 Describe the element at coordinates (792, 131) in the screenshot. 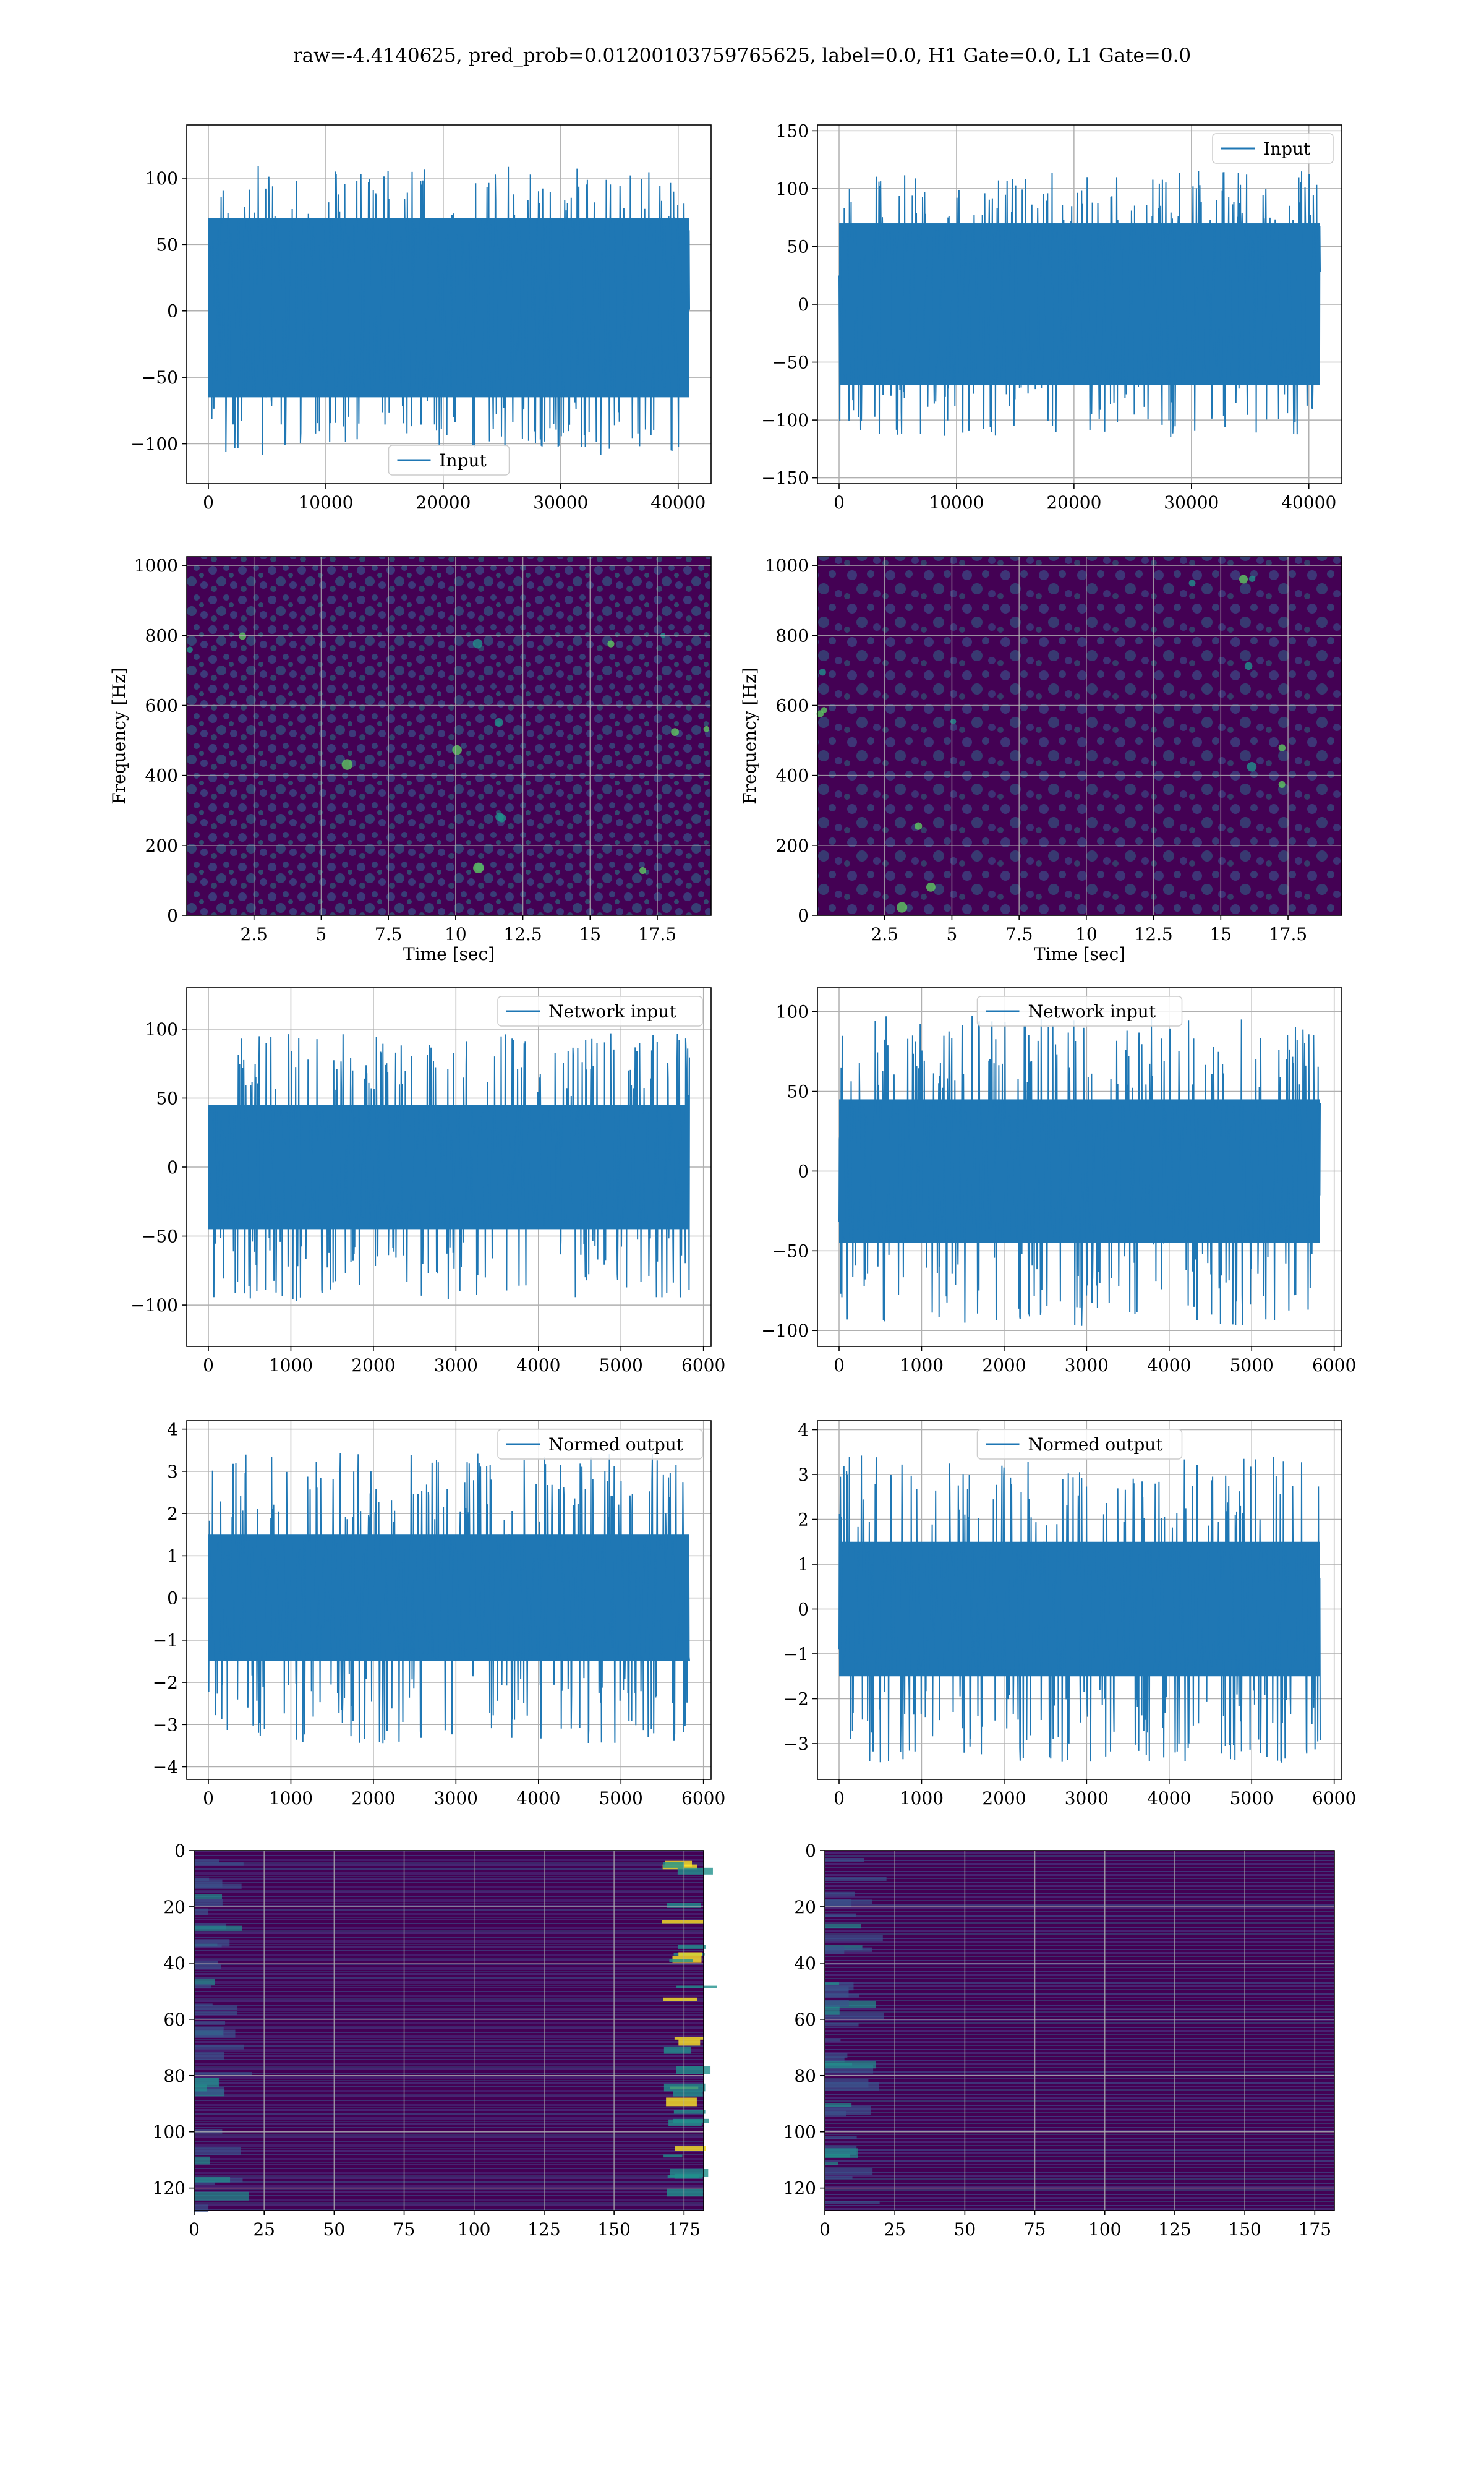

I see `y-tick-label: 150` at that location.